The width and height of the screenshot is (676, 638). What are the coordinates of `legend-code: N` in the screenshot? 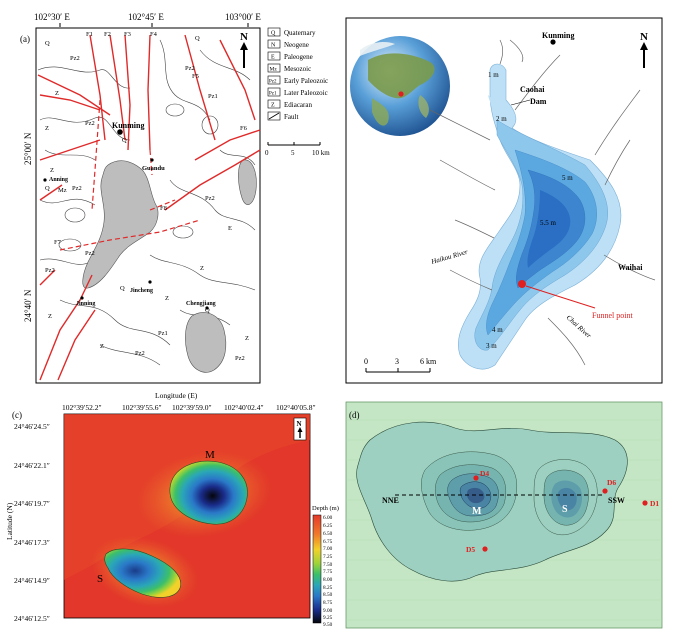 It's located at (273, 46).